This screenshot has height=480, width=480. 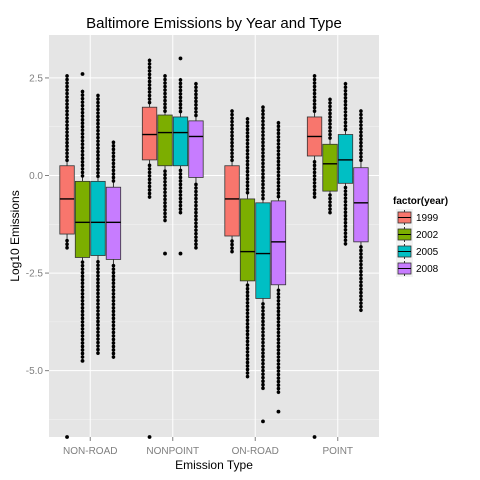 I want to click on legend-item-2002: 2002, so click(x=417, y=234).